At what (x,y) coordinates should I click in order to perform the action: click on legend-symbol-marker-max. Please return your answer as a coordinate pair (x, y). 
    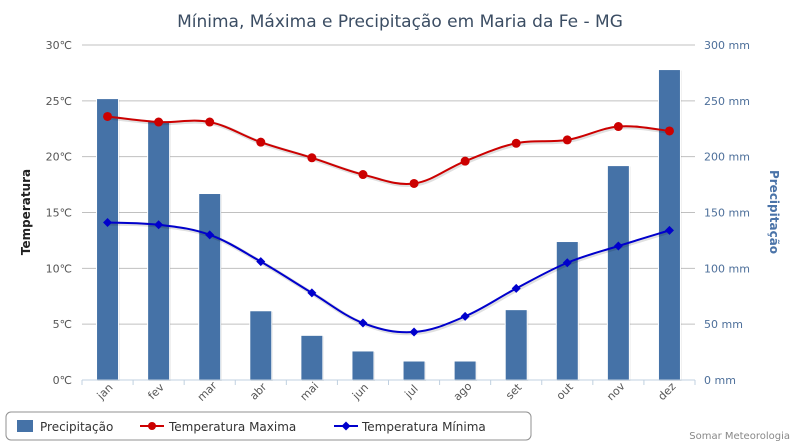
    Looking at the image, I should click on (152, 426).